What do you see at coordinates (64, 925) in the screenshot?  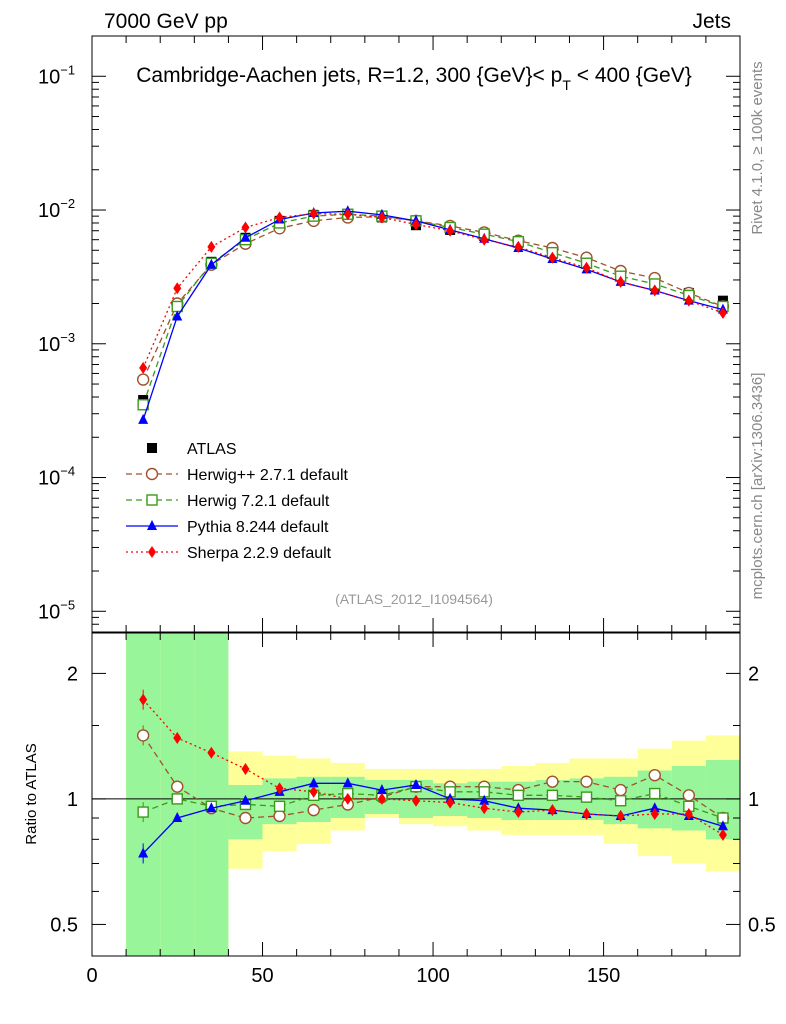 I see `bottom-ytick-label-0: 0.5` at bounding box center [64, 925].